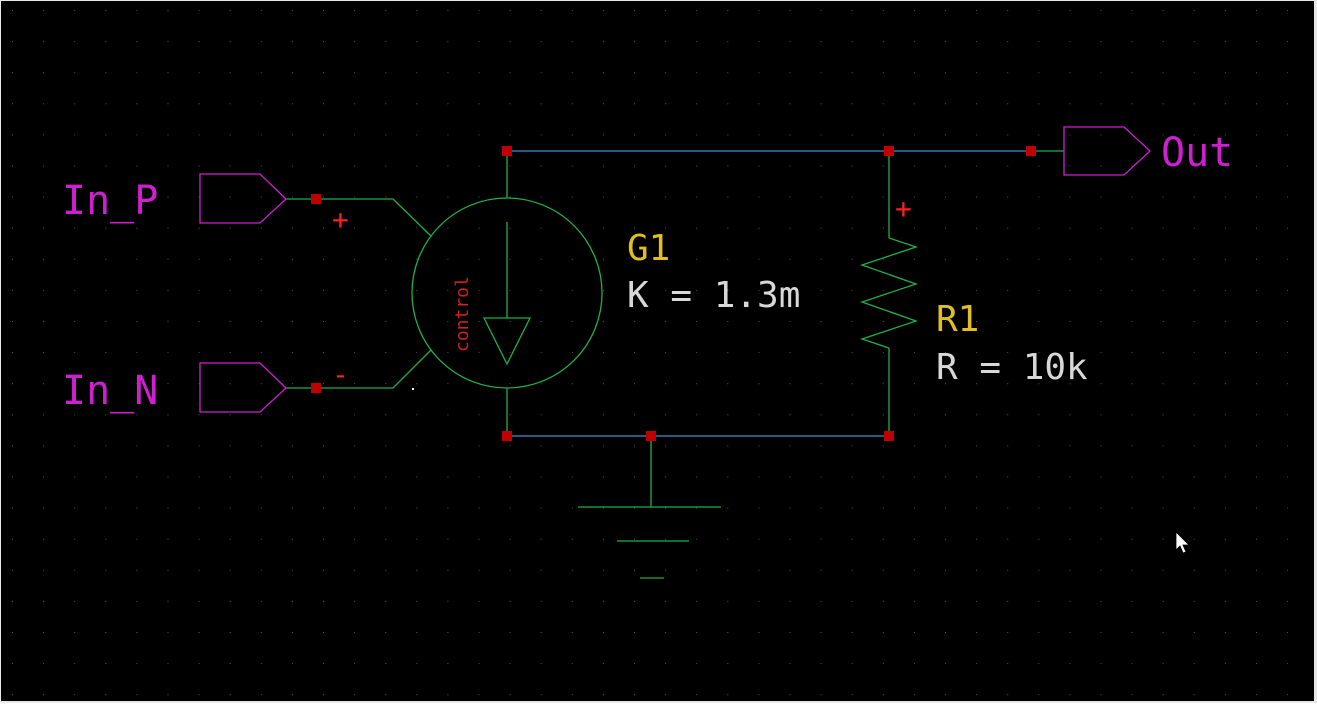  I want to click on port-in-n-shape, so click(243, 387).